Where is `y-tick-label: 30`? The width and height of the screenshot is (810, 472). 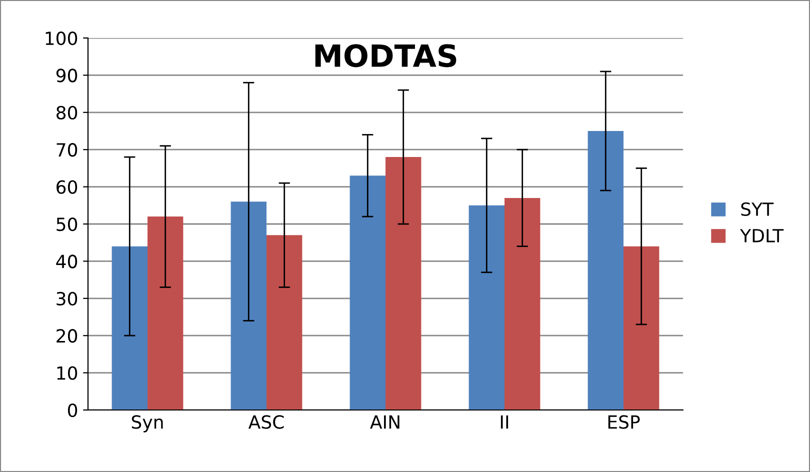 y-tick-label: 30 is located at coordinates (67, 299).